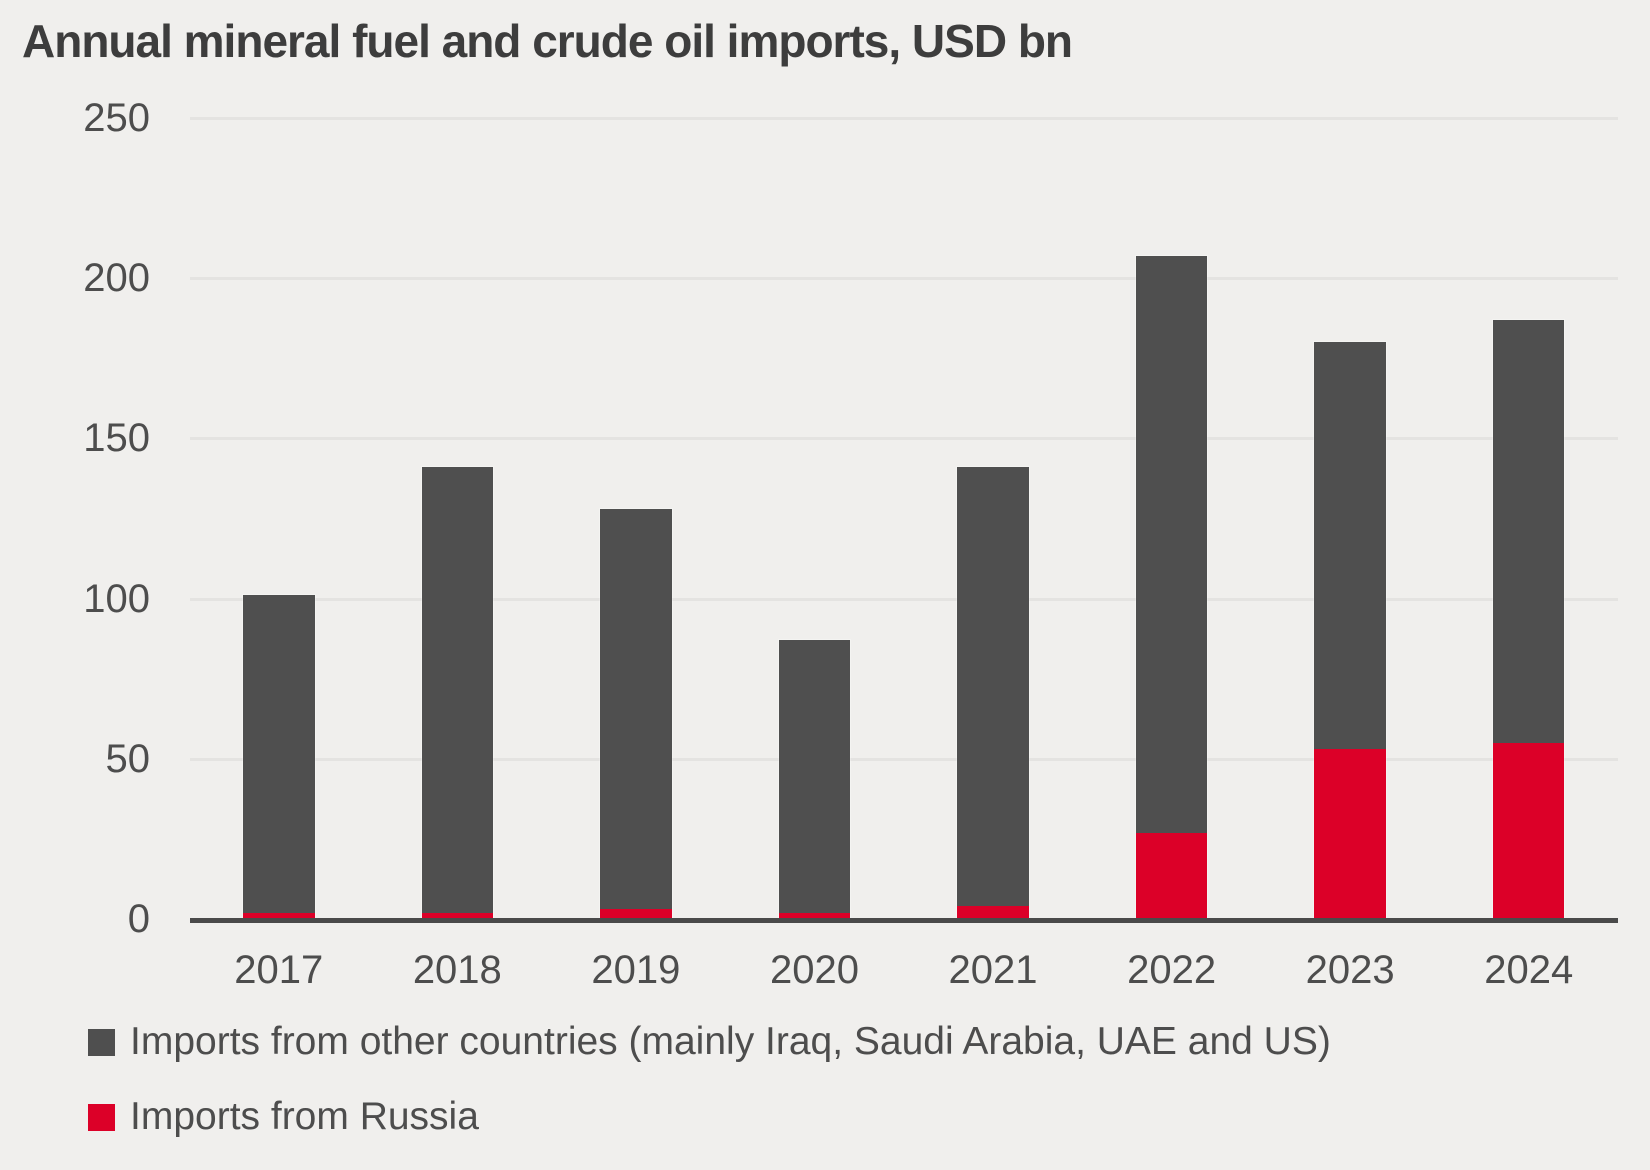  Describe the element at coordinates (814, 970) in the screenshot. I see `x-tick-label-2020: 2020` at that location.